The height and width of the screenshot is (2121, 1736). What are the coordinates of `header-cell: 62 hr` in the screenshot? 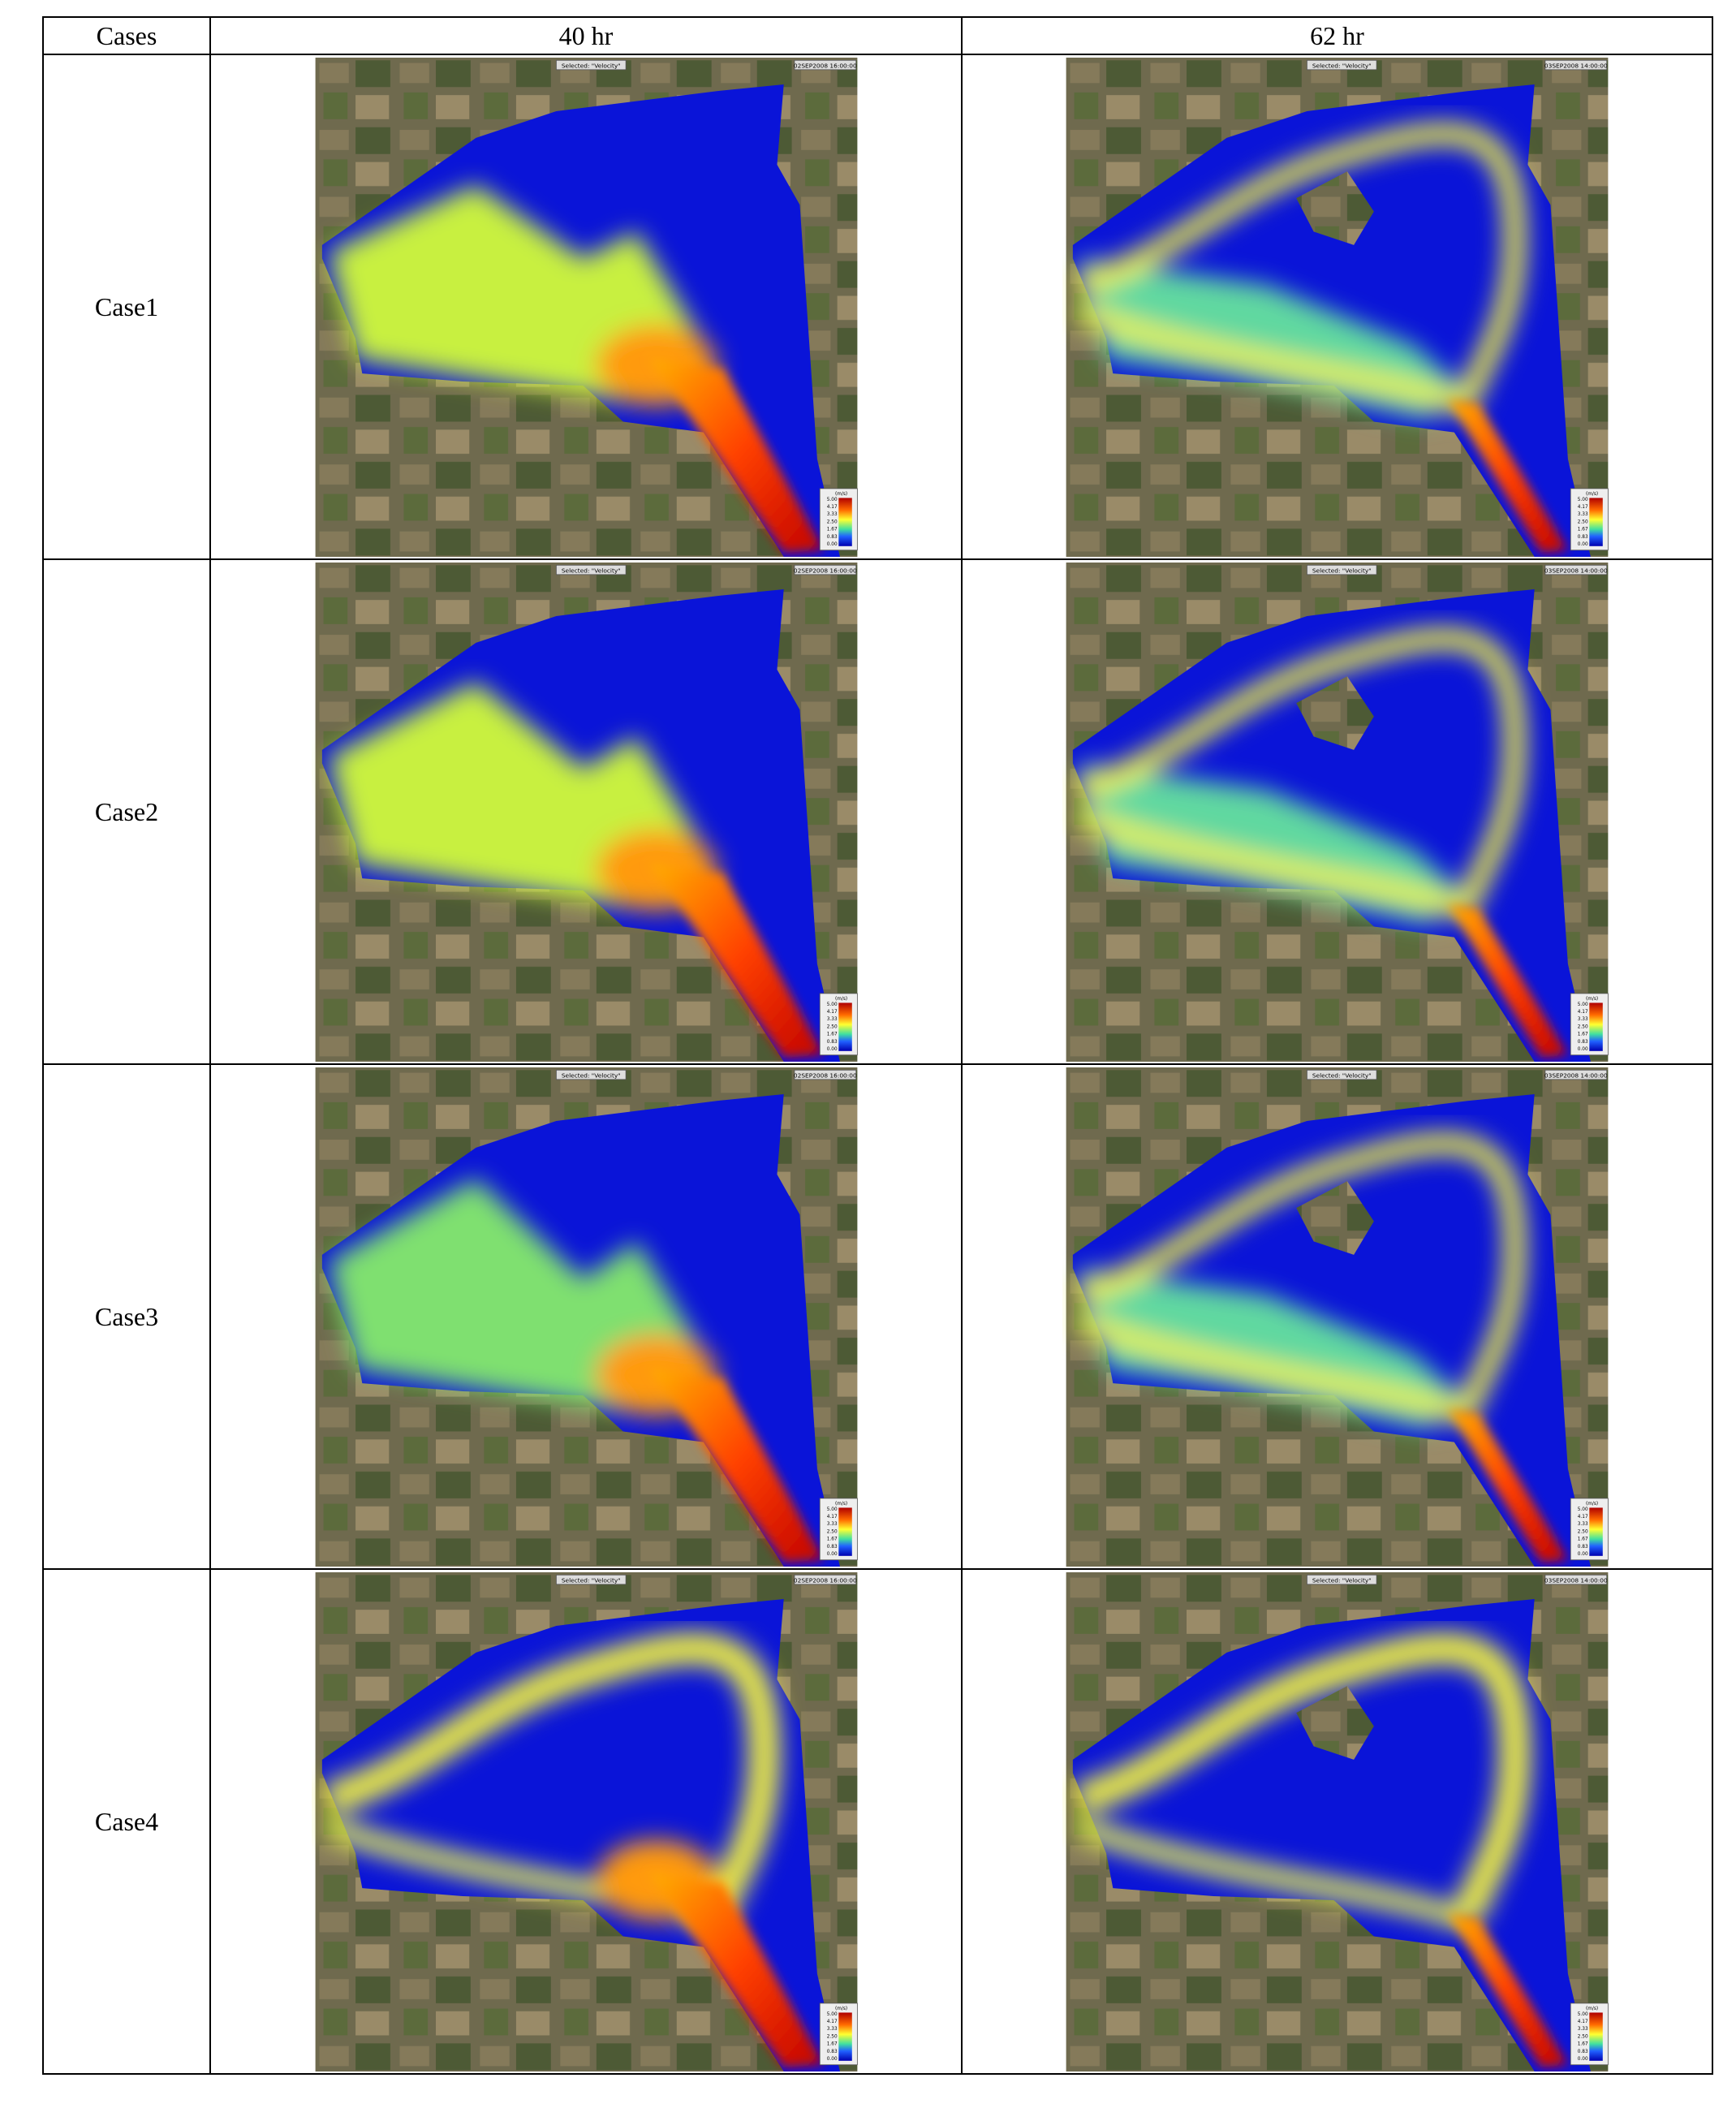 It's located at (1337, 35).